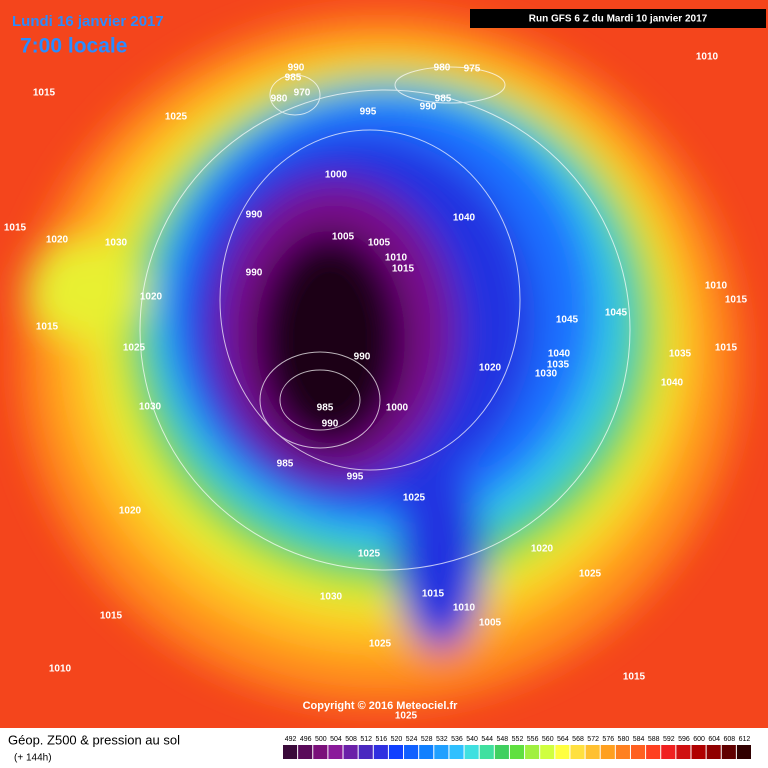 The height and width of the screenshot is (768, 768). Describe the element at coordinates (699, 739) in the screenshot. I see `scale-label: 600` at that location.